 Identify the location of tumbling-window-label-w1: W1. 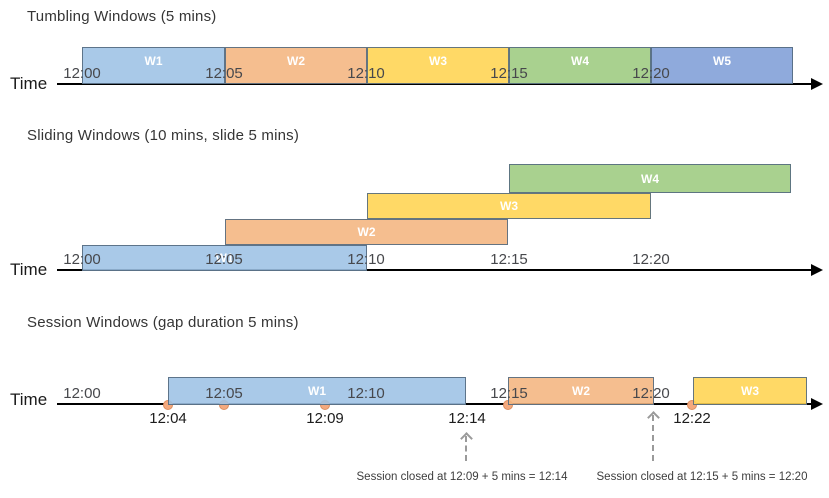
(153, 61).